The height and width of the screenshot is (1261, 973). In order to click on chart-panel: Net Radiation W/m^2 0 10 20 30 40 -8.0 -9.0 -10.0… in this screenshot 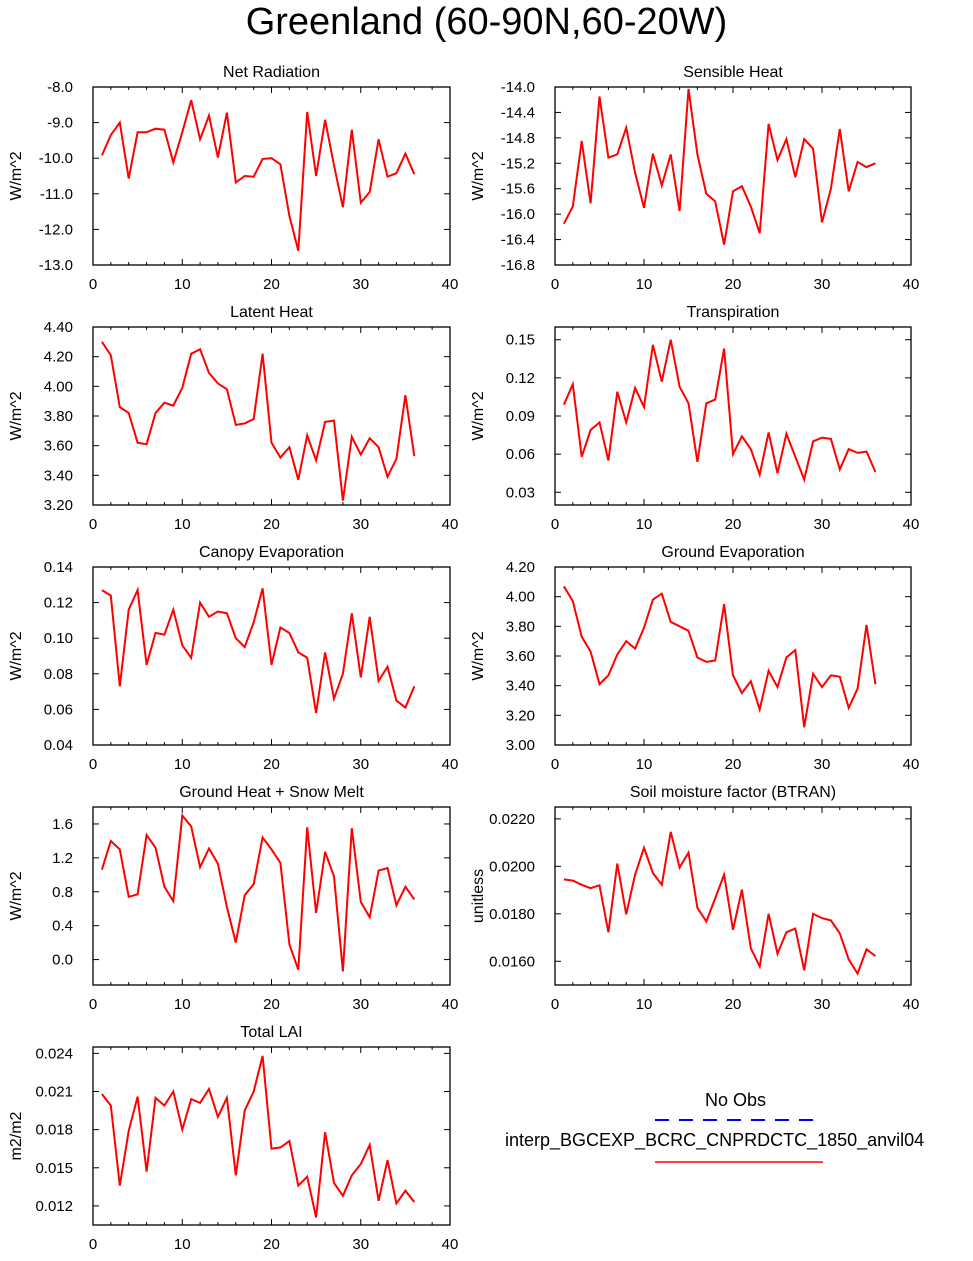, I will do `click(233, 178)`.